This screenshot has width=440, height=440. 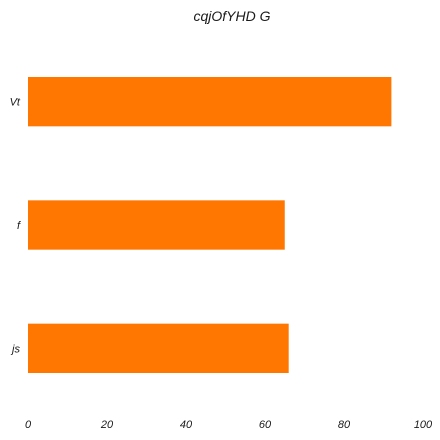 What do you see at coordinates (231, 16) in the screenshot?
I see `chart-title: cqjOfYHD G` at bounding box center [231, 16].